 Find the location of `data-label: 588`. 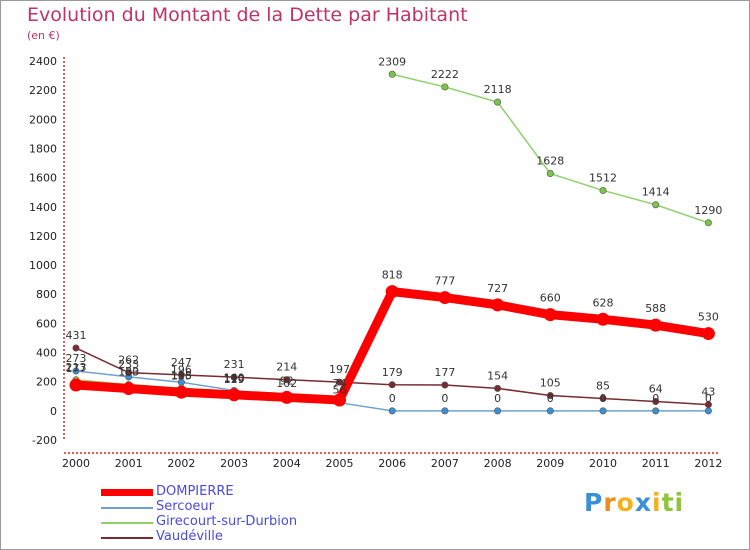

data-label: 588 is located at coordinates (655, 308).